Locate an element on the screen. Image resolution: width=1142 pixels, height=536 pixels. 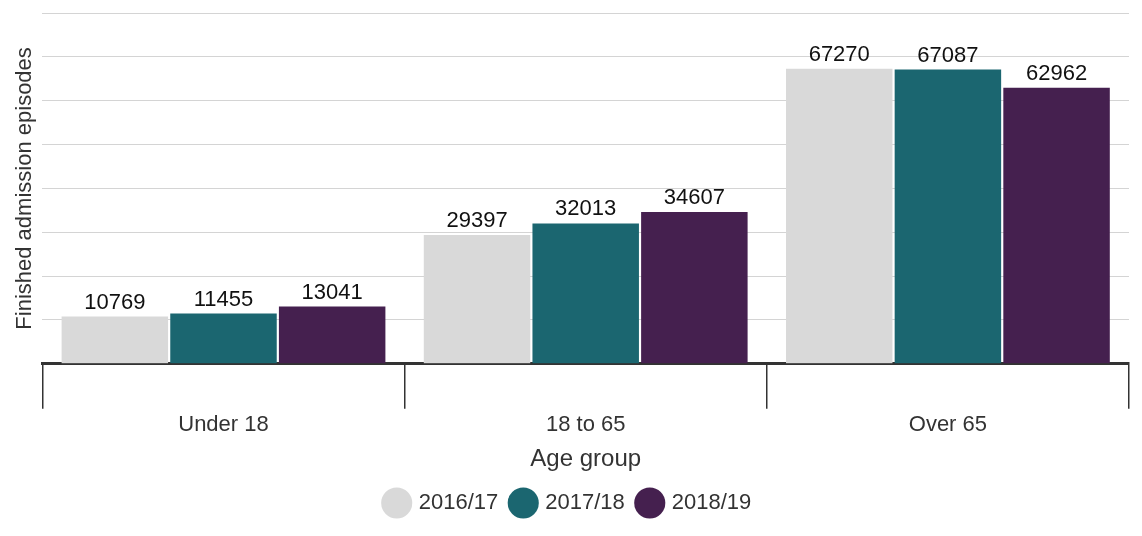
data-label: 32013 is located at coordinates (586, 208).